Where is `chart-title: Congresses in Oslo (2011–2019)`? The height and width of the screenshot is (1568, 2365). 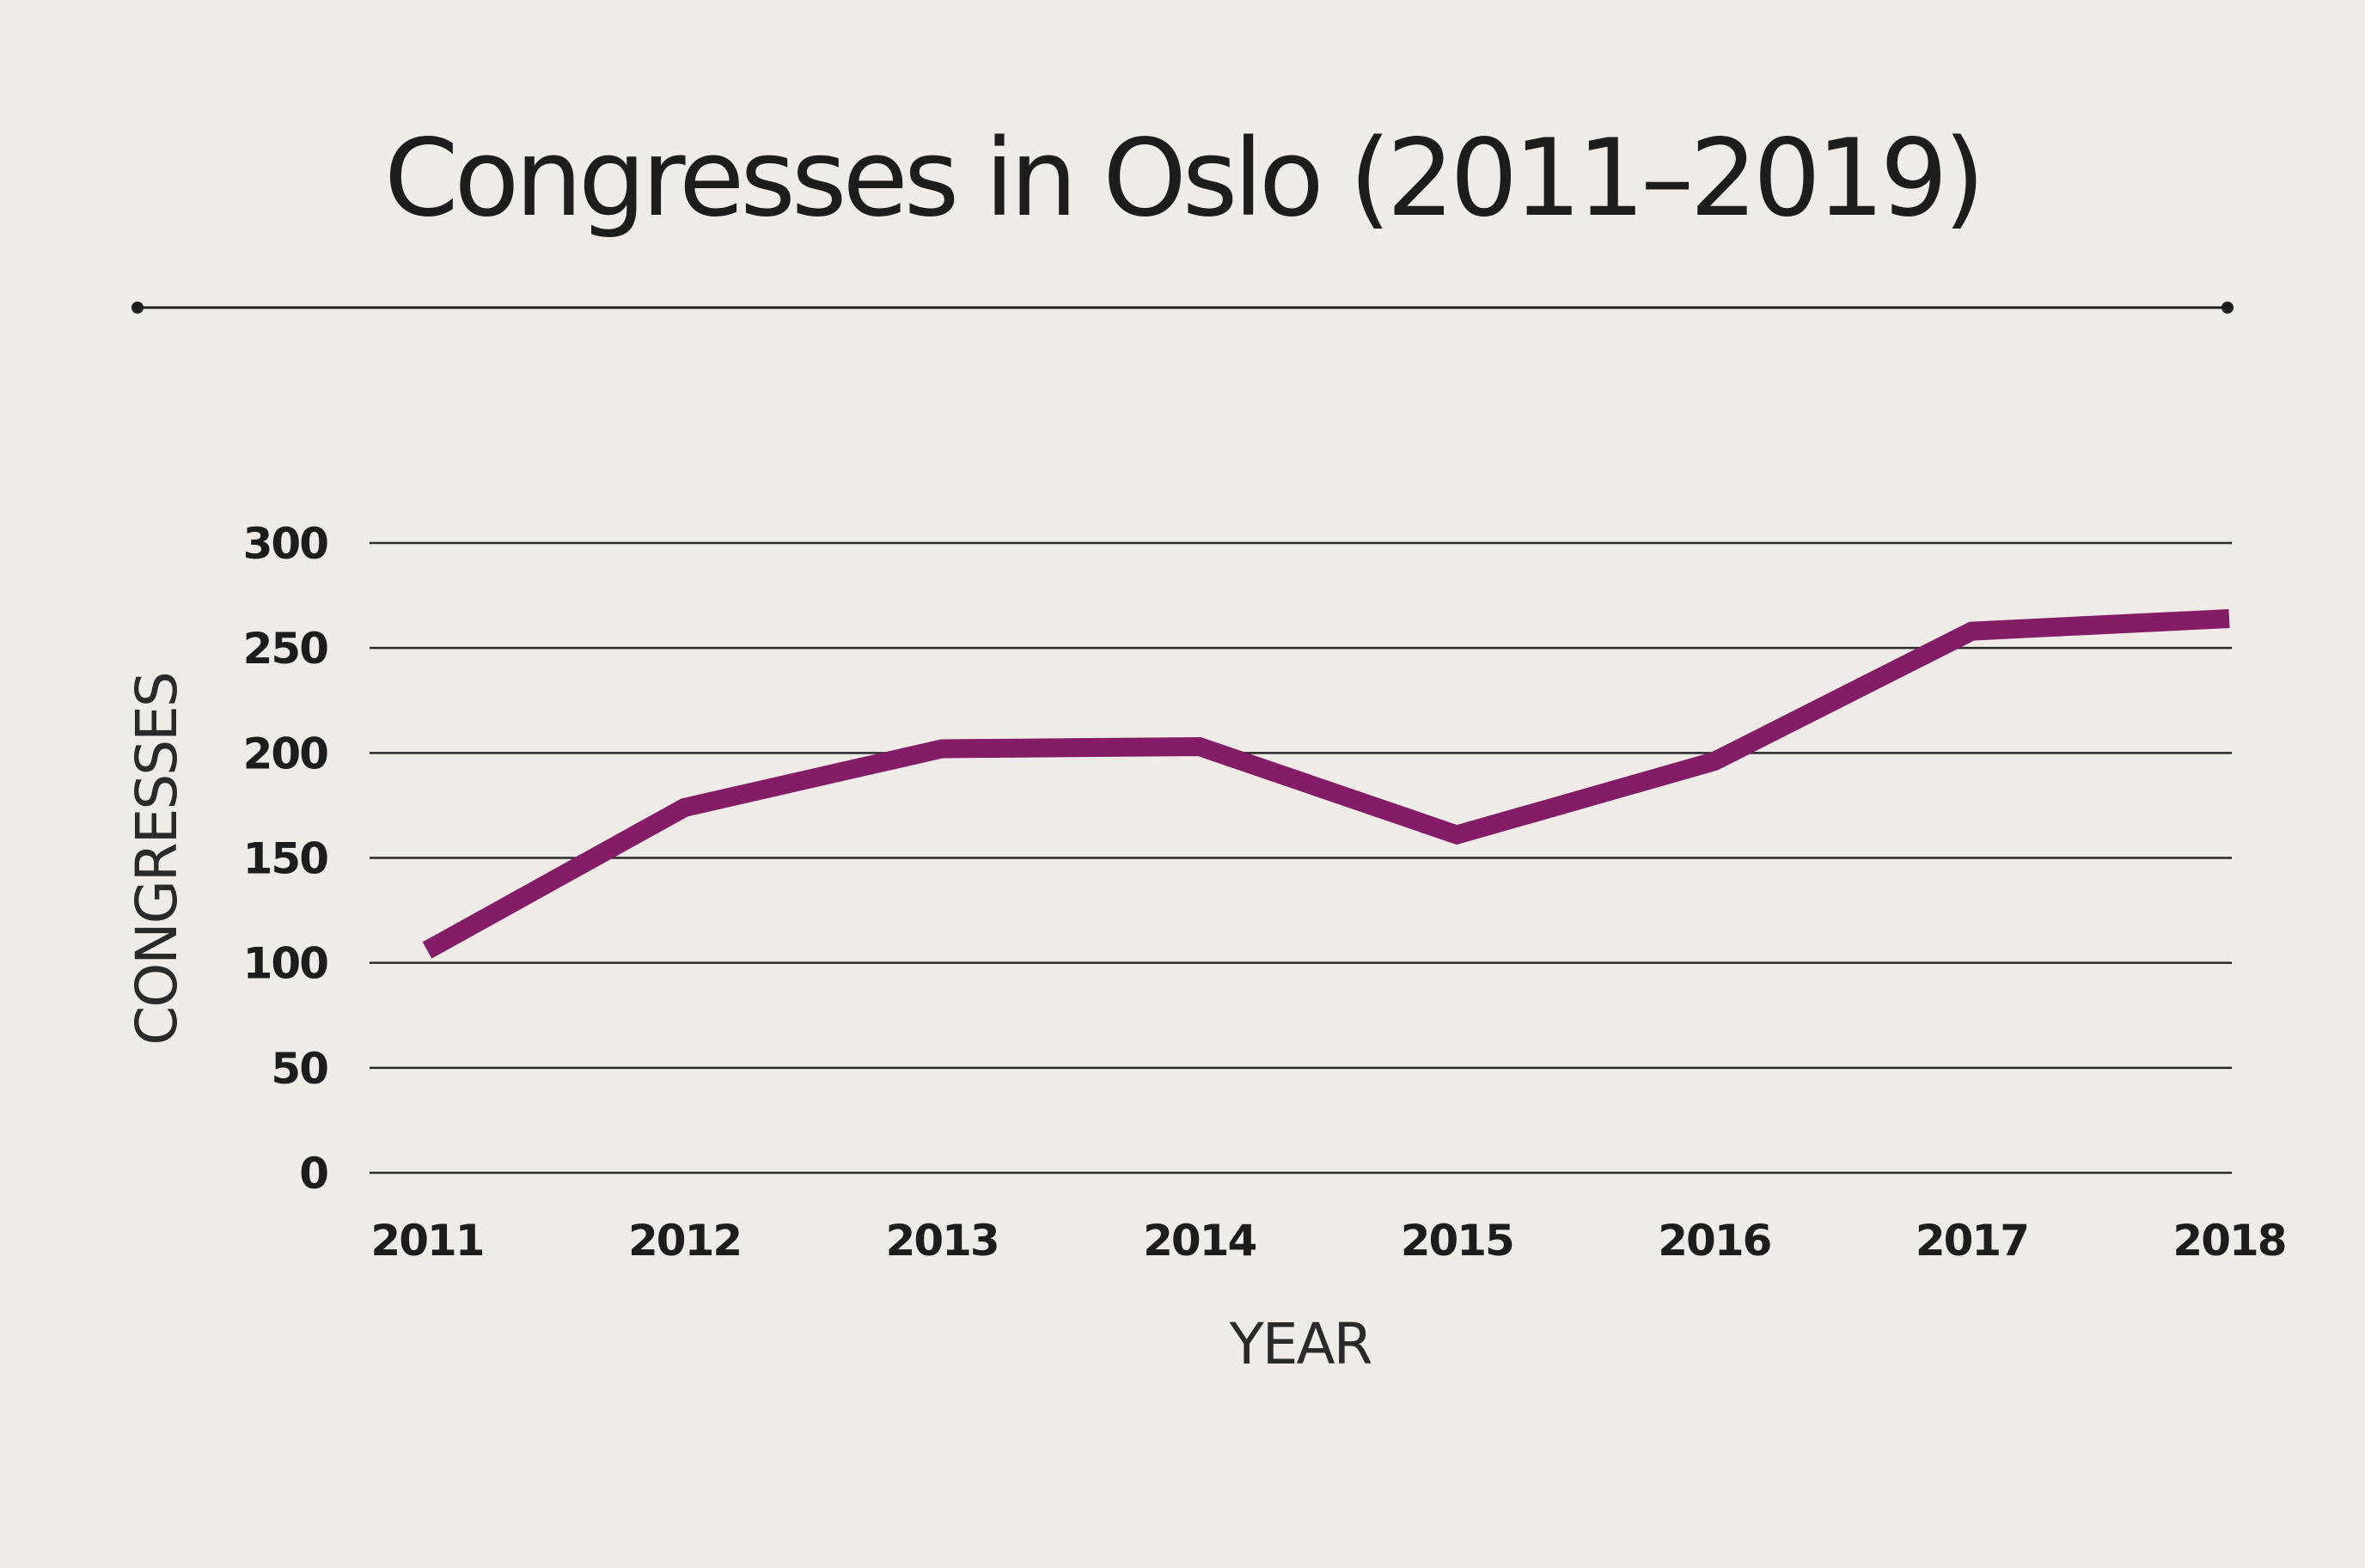 chart-title: Congresses in Oslo (2011–2019) is located at coordinates (1182, 179).